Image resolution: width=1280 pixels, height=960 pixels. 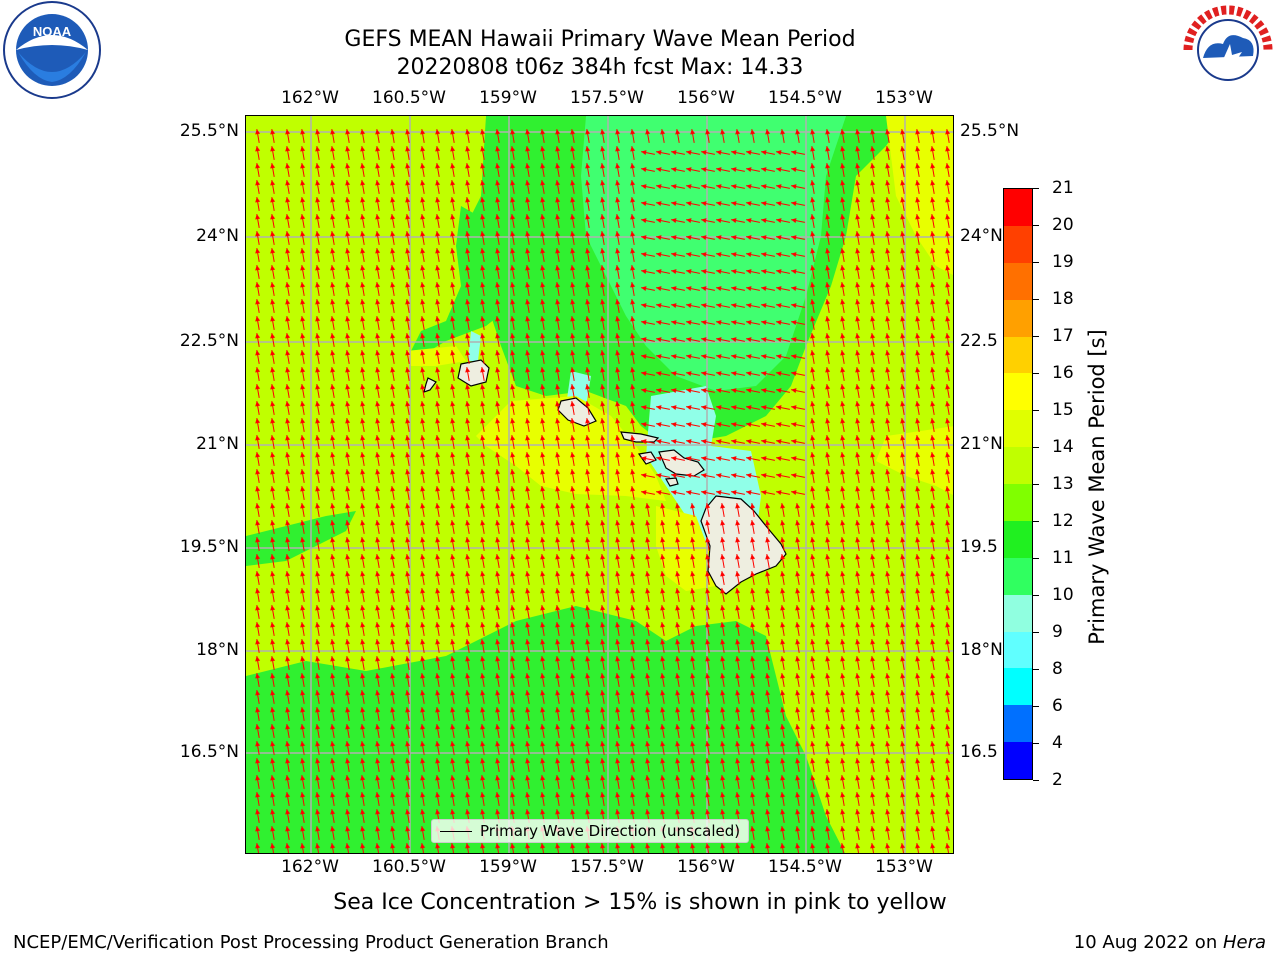 I want to click on colorbar-tick-label: 4, so click(x=1057, y=743).